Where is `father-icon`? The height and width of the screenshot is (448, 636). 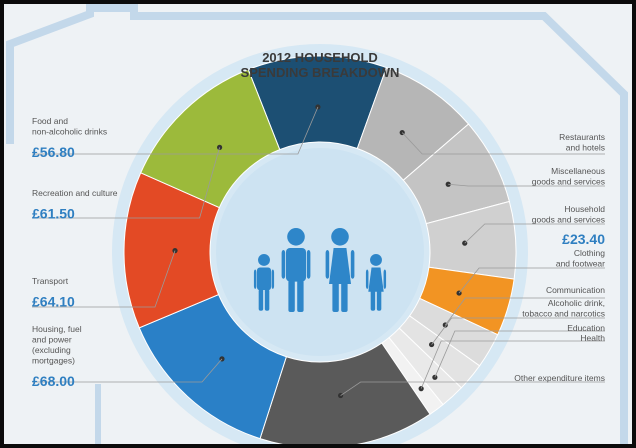 father-icon is located at coordinates (296, 270).